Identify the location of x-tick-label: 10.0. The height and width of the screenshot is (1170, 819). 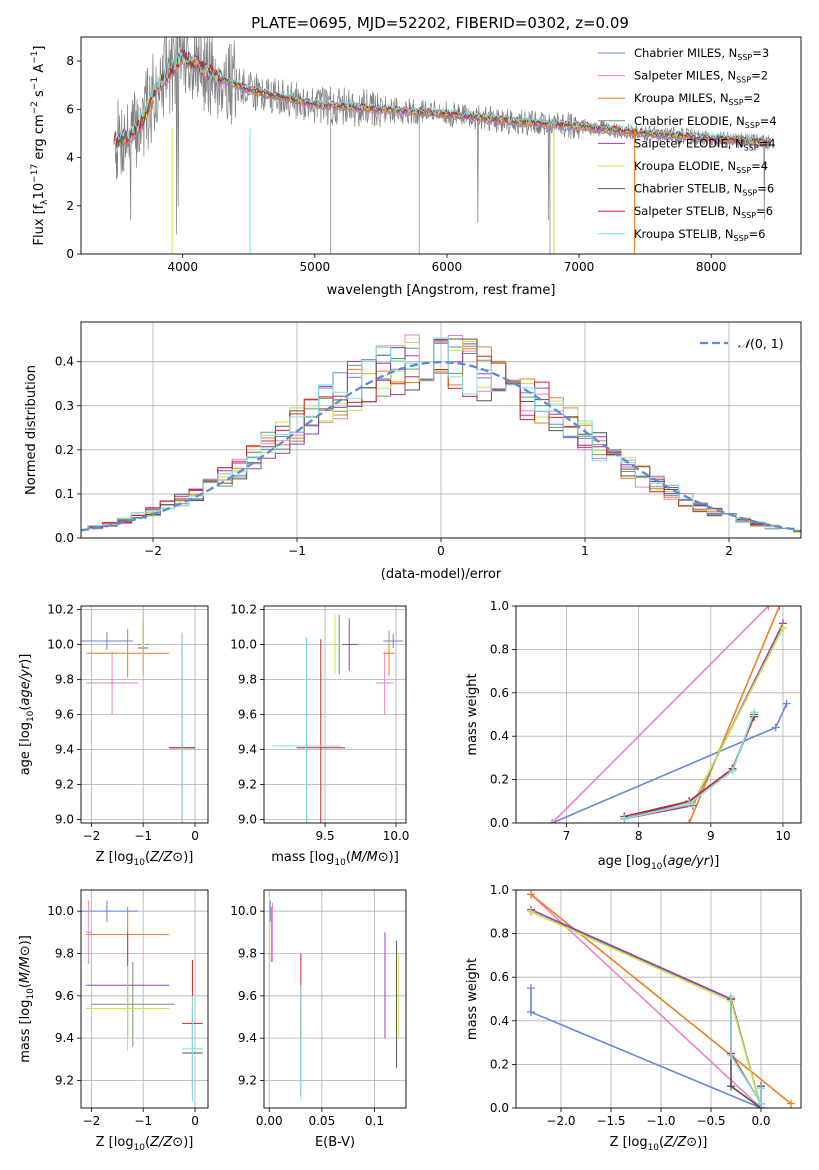
(396, 836).